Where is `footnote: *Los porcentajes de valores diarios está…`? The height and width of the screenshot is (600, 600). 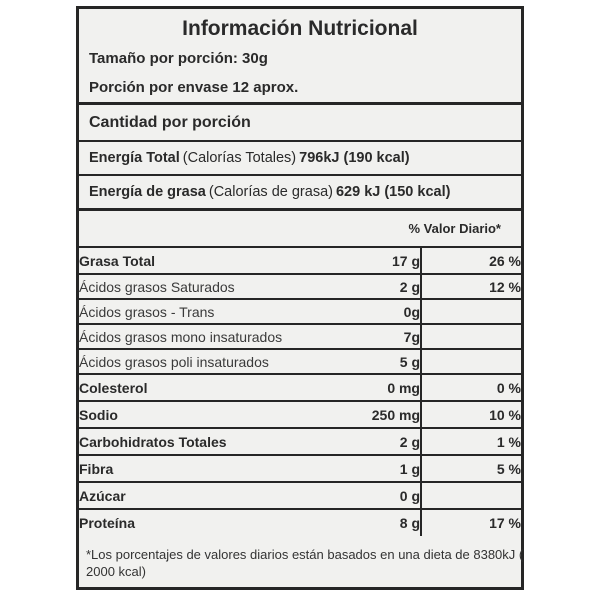
footnote: *Los porcentajes de valores diarios está… is located at coordinates (305, 563).